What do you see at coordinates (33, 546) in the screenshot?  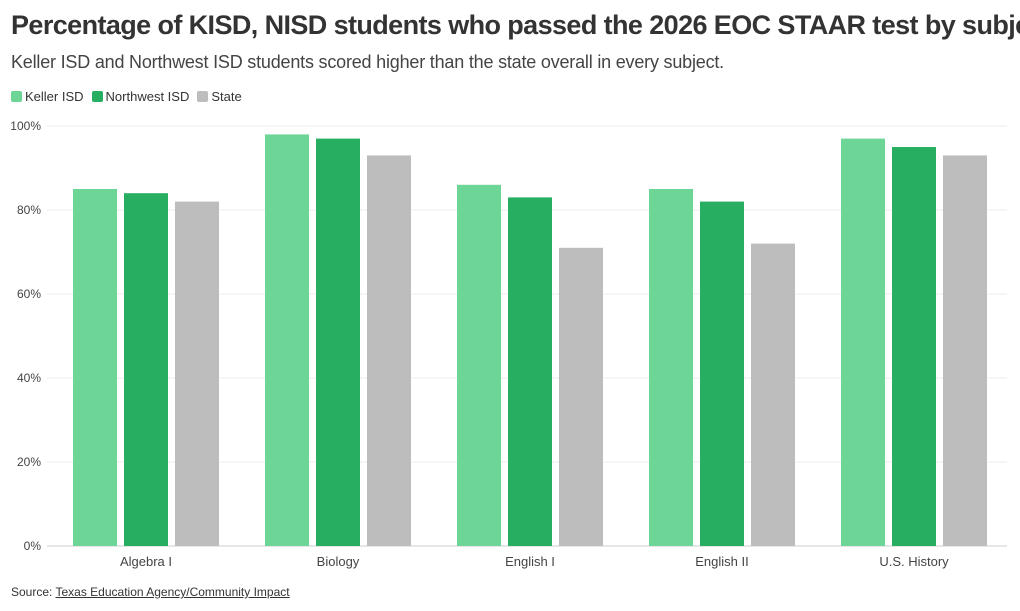 I see `y-tick-label: 0%` at bounding box center [33, 546].